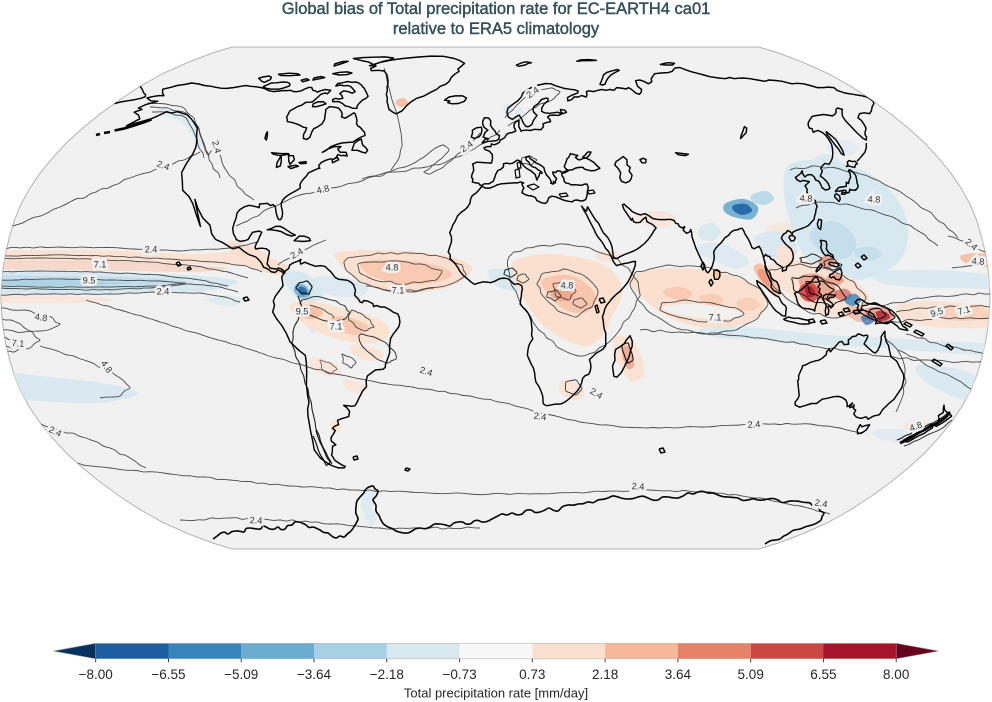 This screenshot has height=702, width=992. I want to click on svg-text: −3.64, so click(314, 674).